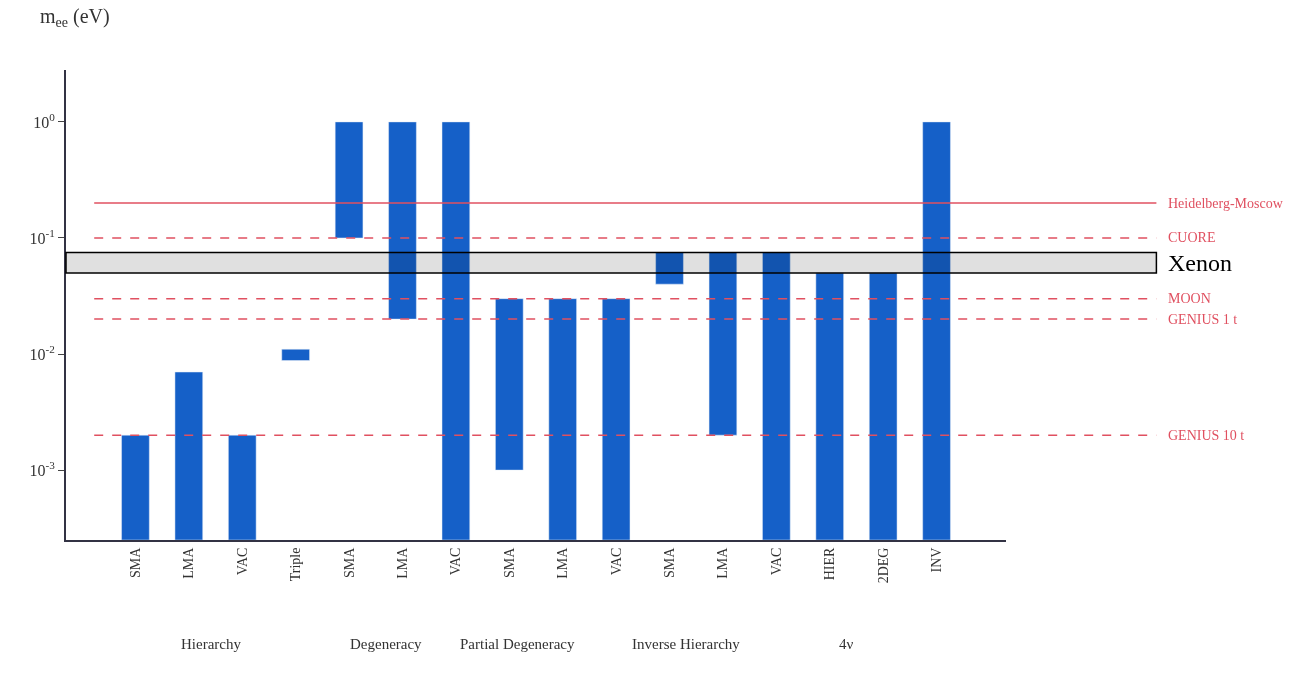 This screenshot has height=690, width=1296. I want to click on ref-line-label: CUORE, so click(1192, 237).